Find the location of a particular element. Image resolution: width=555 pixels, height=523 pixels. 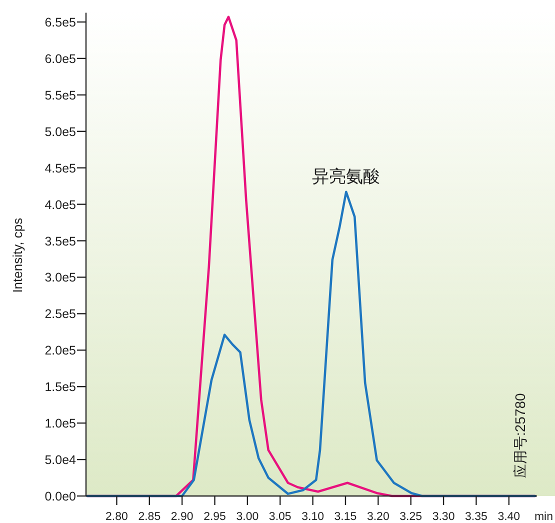

y-tick-label: 3.5e5 is located at coordinates (60, 241).